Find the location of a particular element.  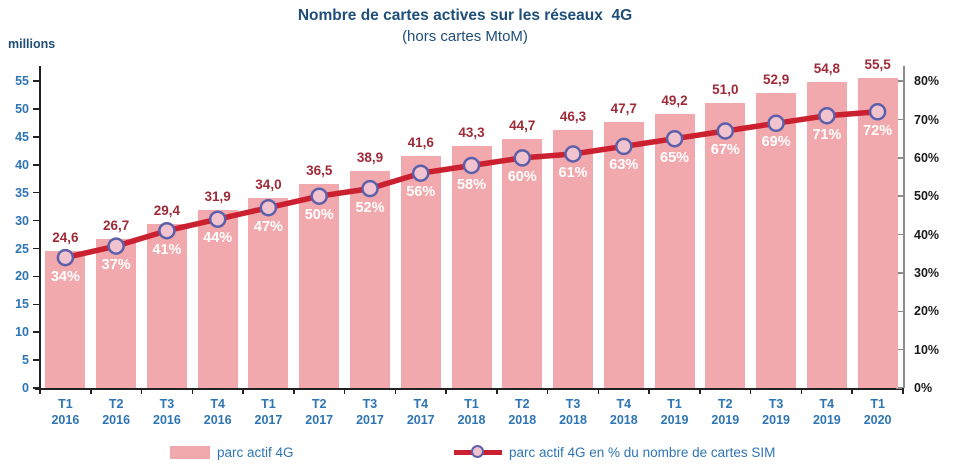

right-axis-tick-label: 20% is located at coordinates (927, 311).